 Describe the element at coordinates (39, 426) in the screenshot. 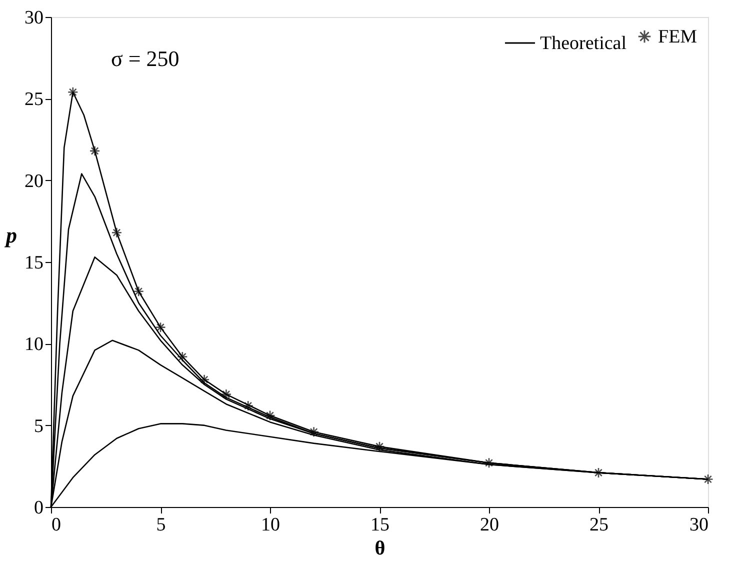

I see `y-tick-label: 5` at that location.